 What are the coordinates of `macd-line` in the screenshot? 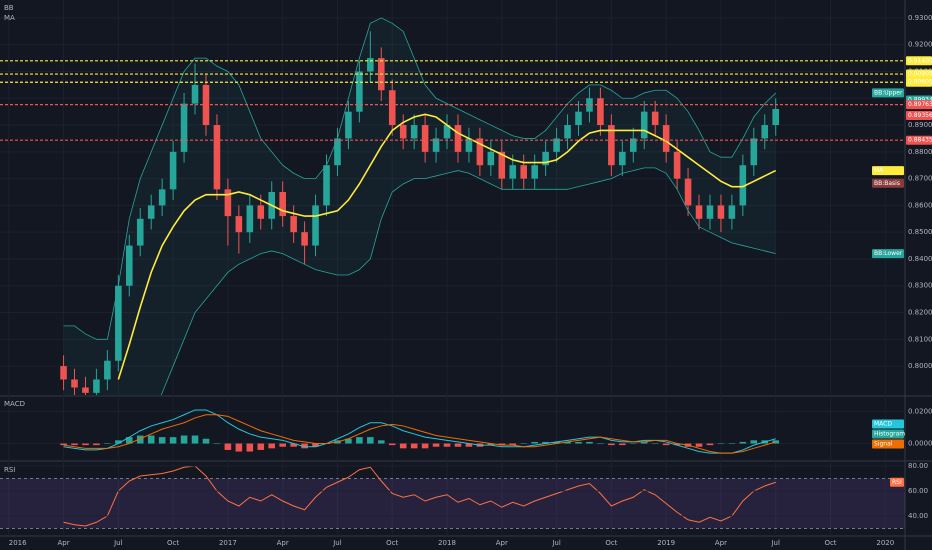 It's located at (419, 434).